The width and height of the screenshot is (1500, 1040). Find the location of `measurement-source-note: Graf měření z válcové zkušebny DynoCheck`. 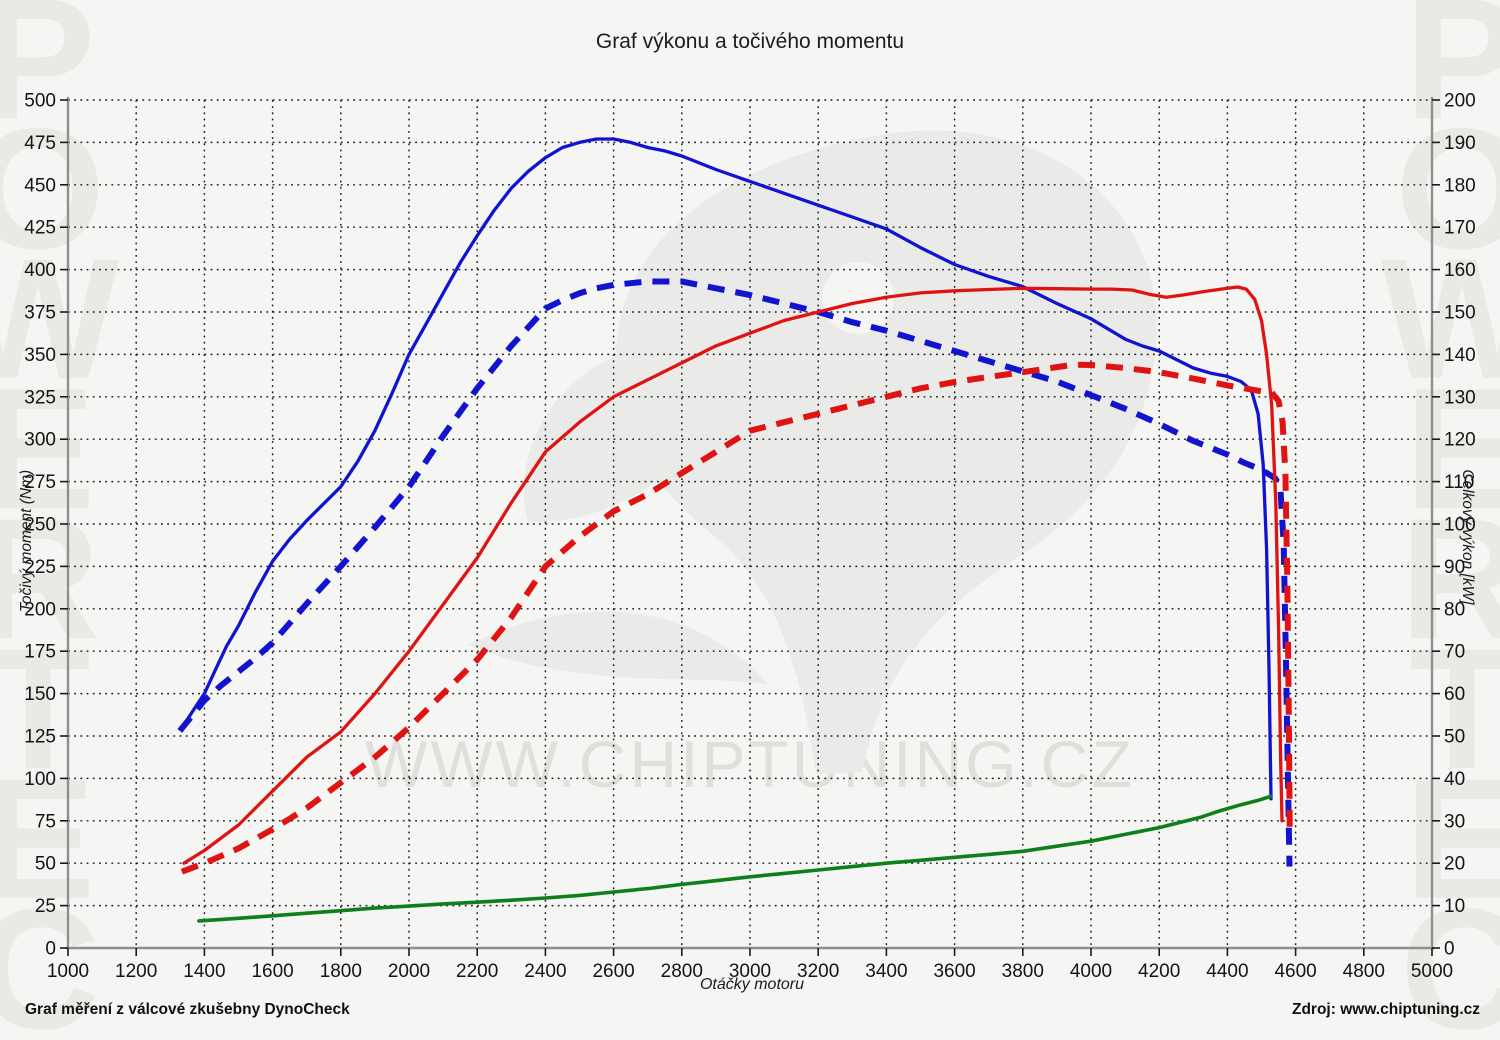

measurement-source-note: Graf měření z válcové zkušebny DynoCheck is located at coordinates (187, 1009).